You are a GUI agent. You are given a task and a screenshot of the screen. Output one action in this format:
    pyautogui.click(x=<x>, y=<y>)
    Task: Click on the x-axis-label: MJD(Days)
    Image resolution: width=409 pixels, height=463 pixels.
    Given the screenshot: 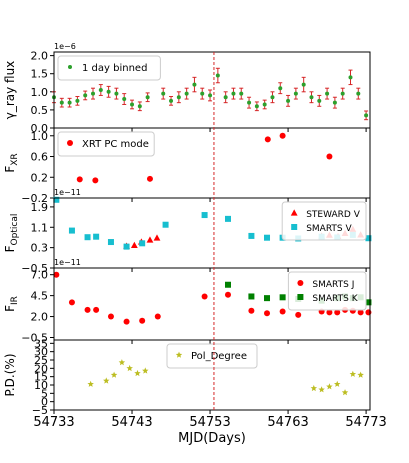 What is the action you would take?
    pyautogui.click(x=212, y=438)
    